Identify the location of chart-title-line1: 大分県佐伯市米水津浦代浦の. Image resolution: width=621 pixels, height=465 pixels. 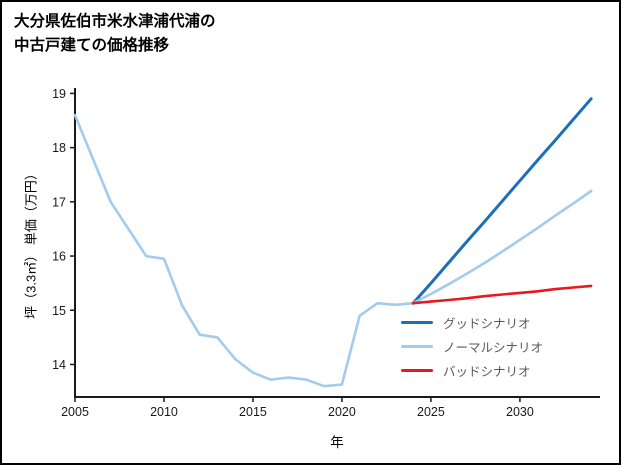
(115, 21).